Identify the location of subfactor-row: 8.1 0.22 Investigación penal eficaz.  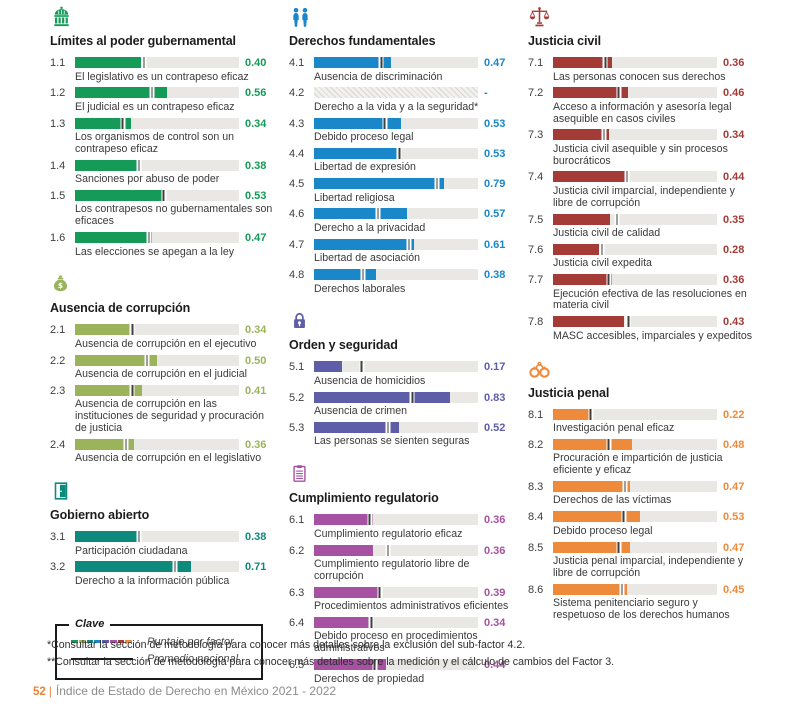
(640, 421).